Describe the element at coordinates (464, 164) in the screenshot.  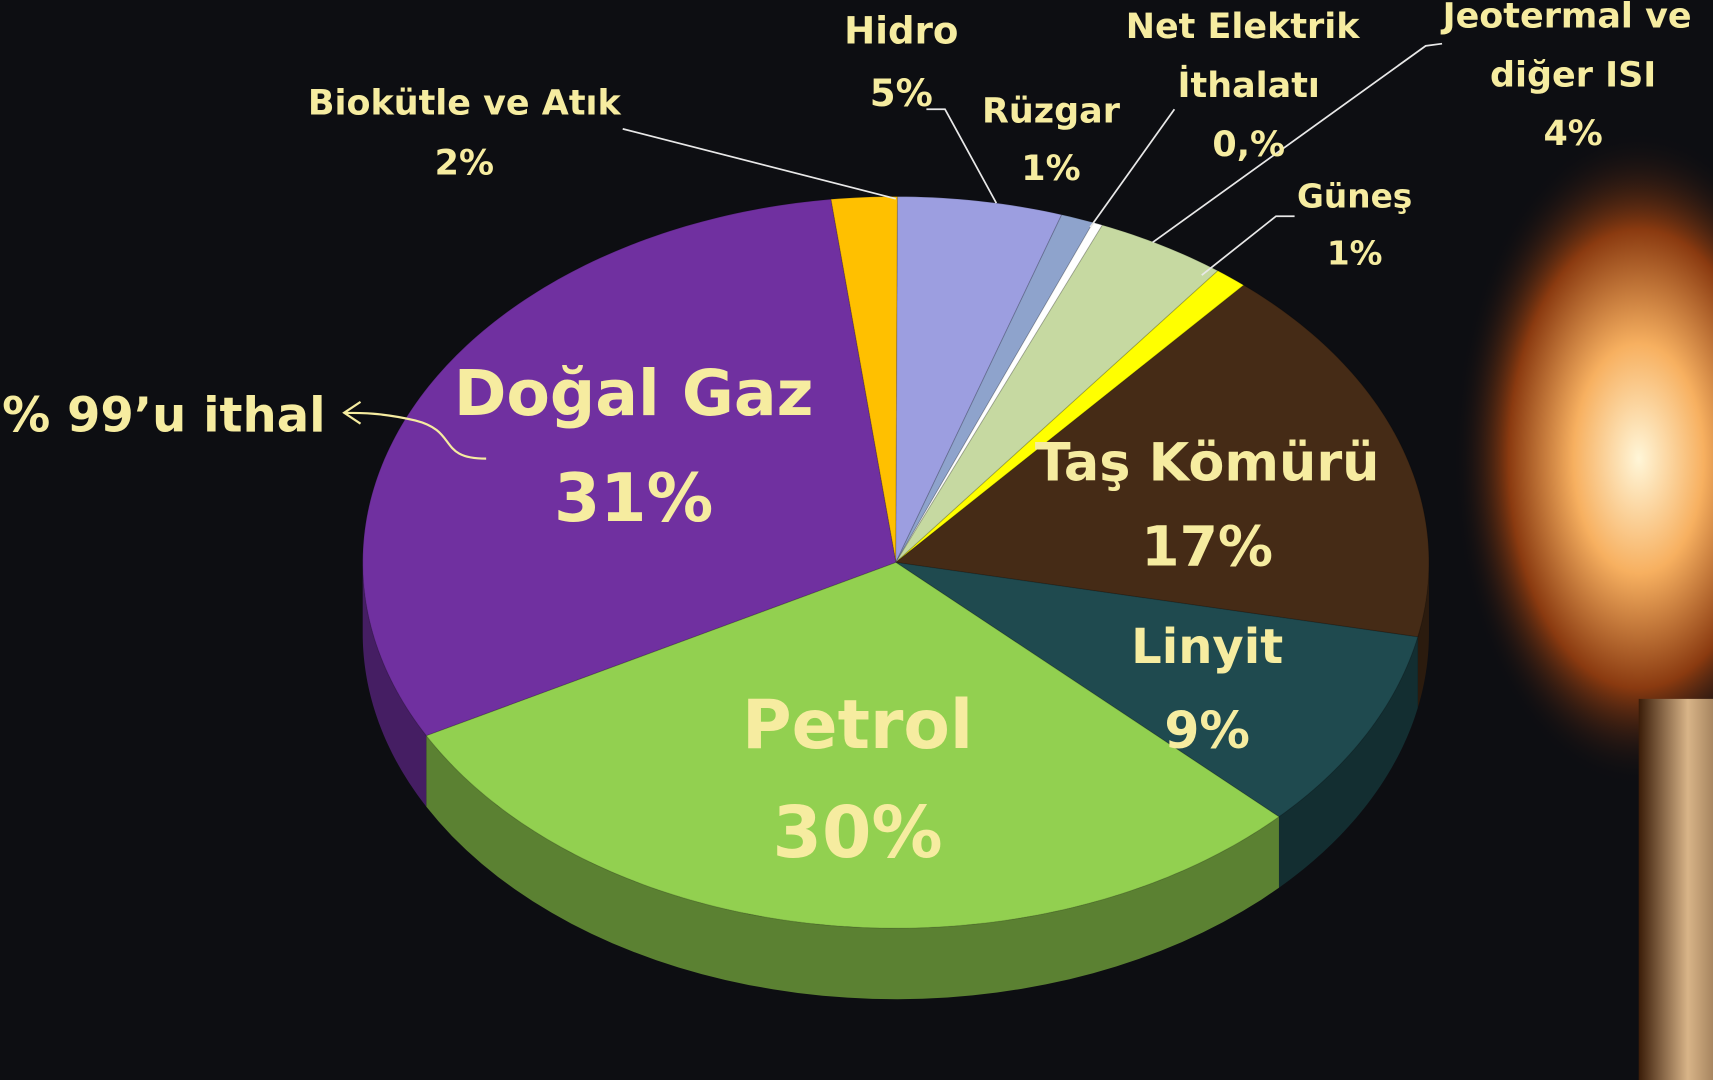
I see `value-label: 2%` at that location.